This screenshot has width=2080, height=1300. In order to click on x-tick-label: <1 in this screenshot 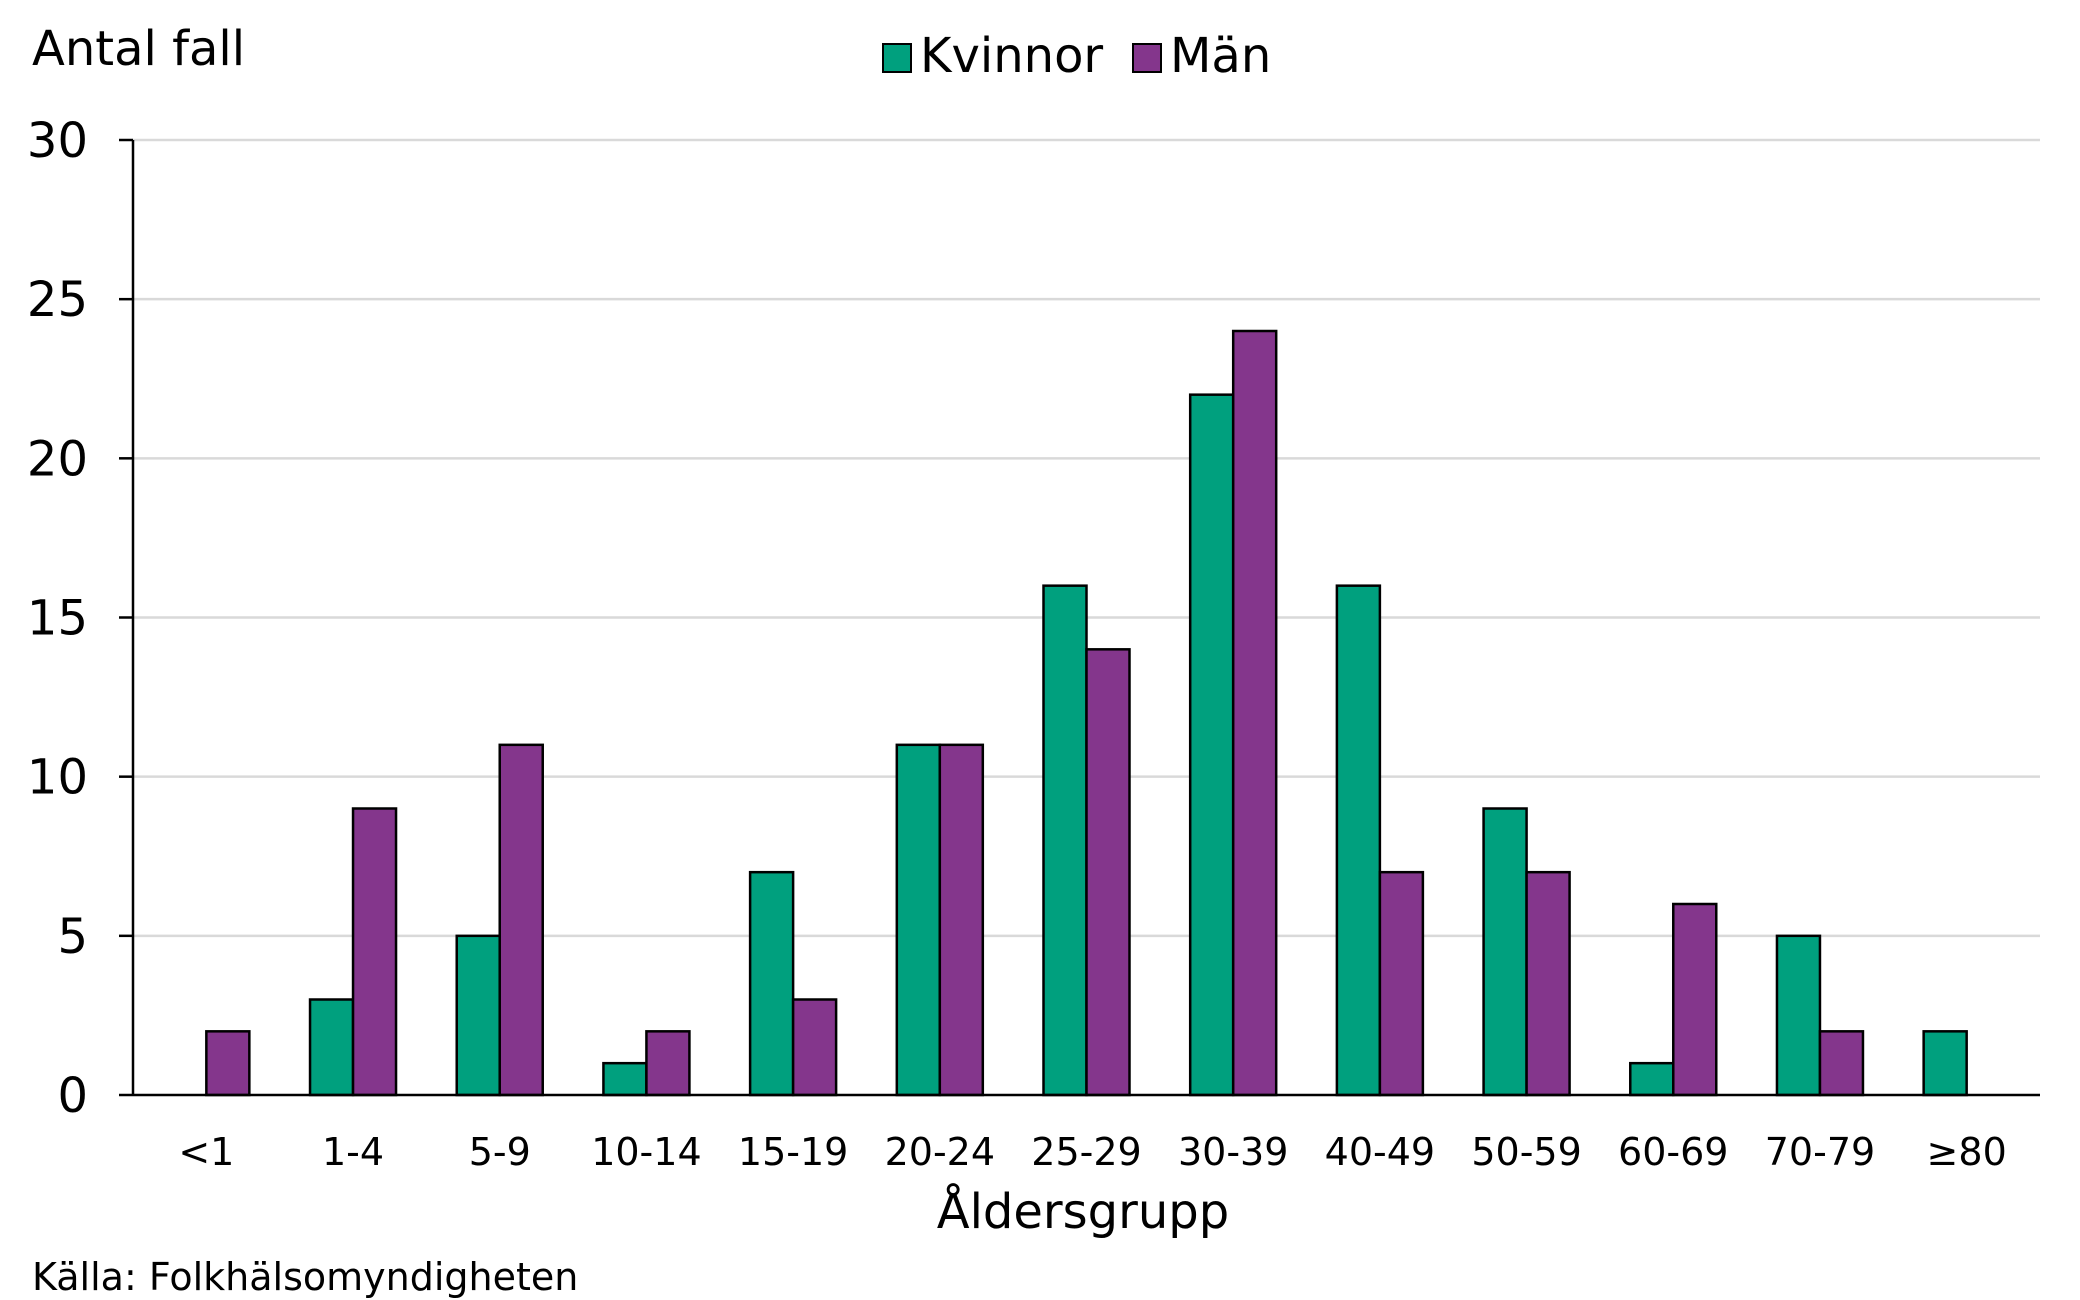, I will do `click(206, 1152)`.